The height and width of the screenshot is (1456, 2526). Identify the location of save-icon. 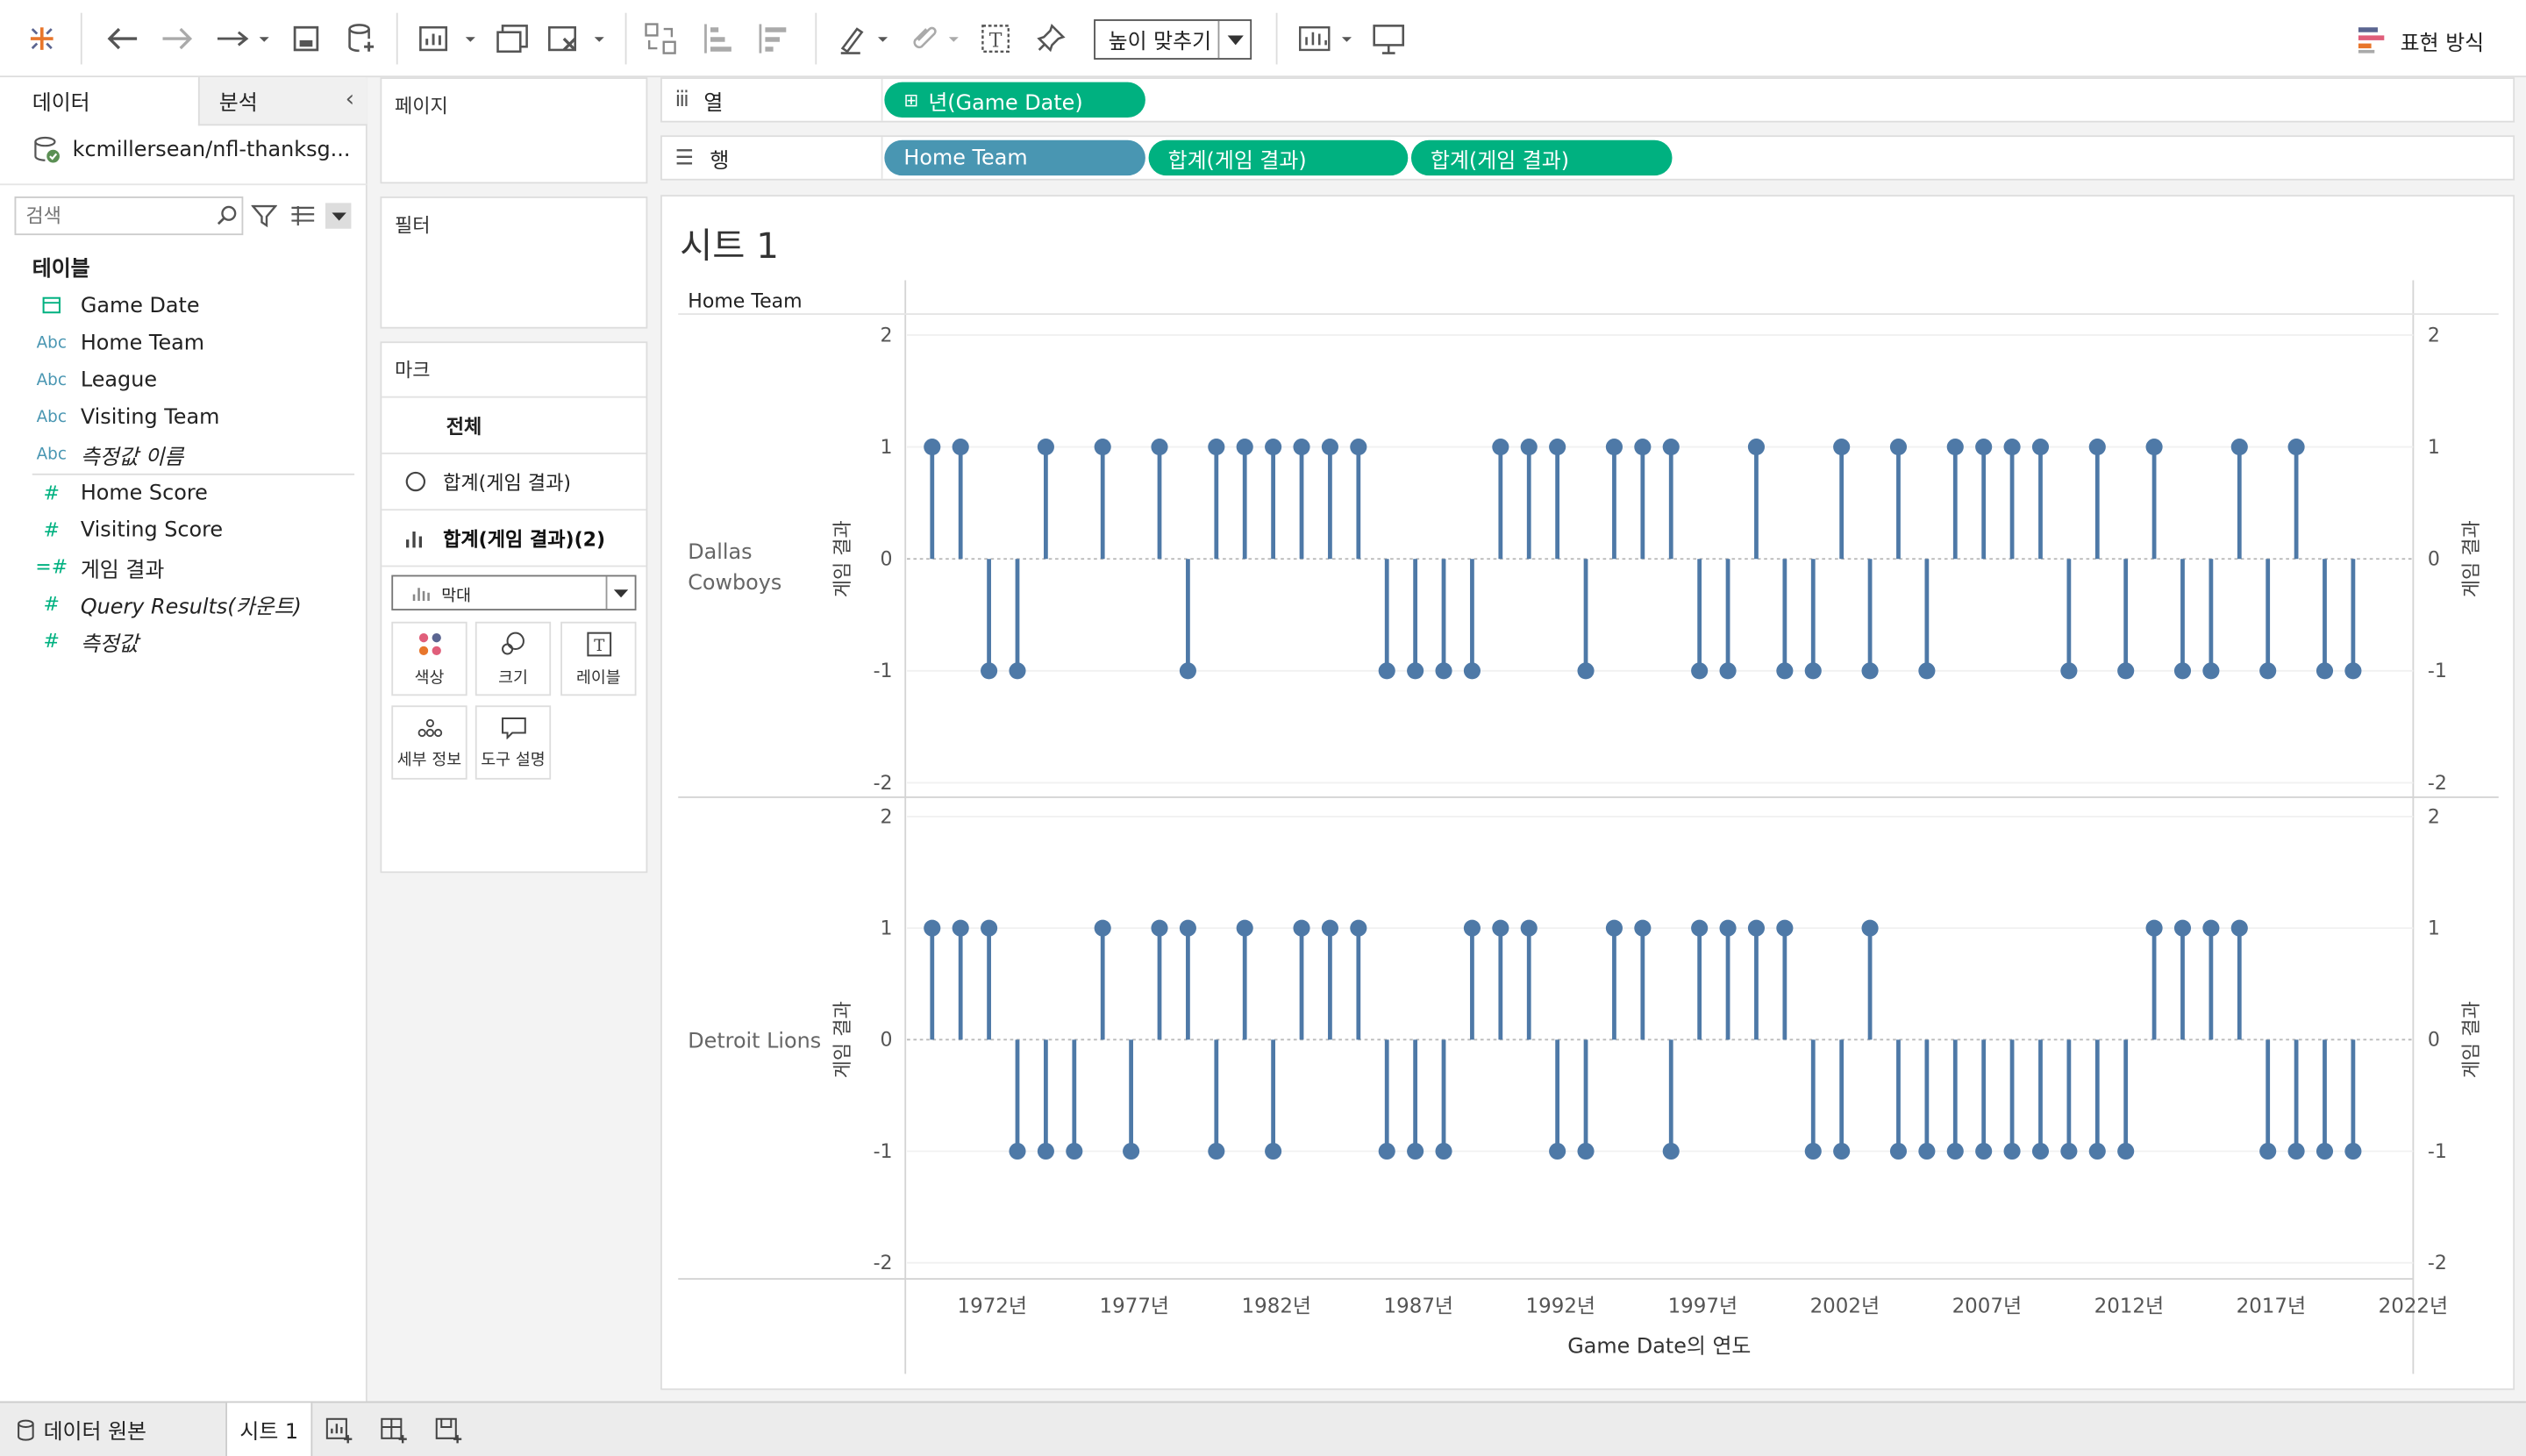
(306, 38).